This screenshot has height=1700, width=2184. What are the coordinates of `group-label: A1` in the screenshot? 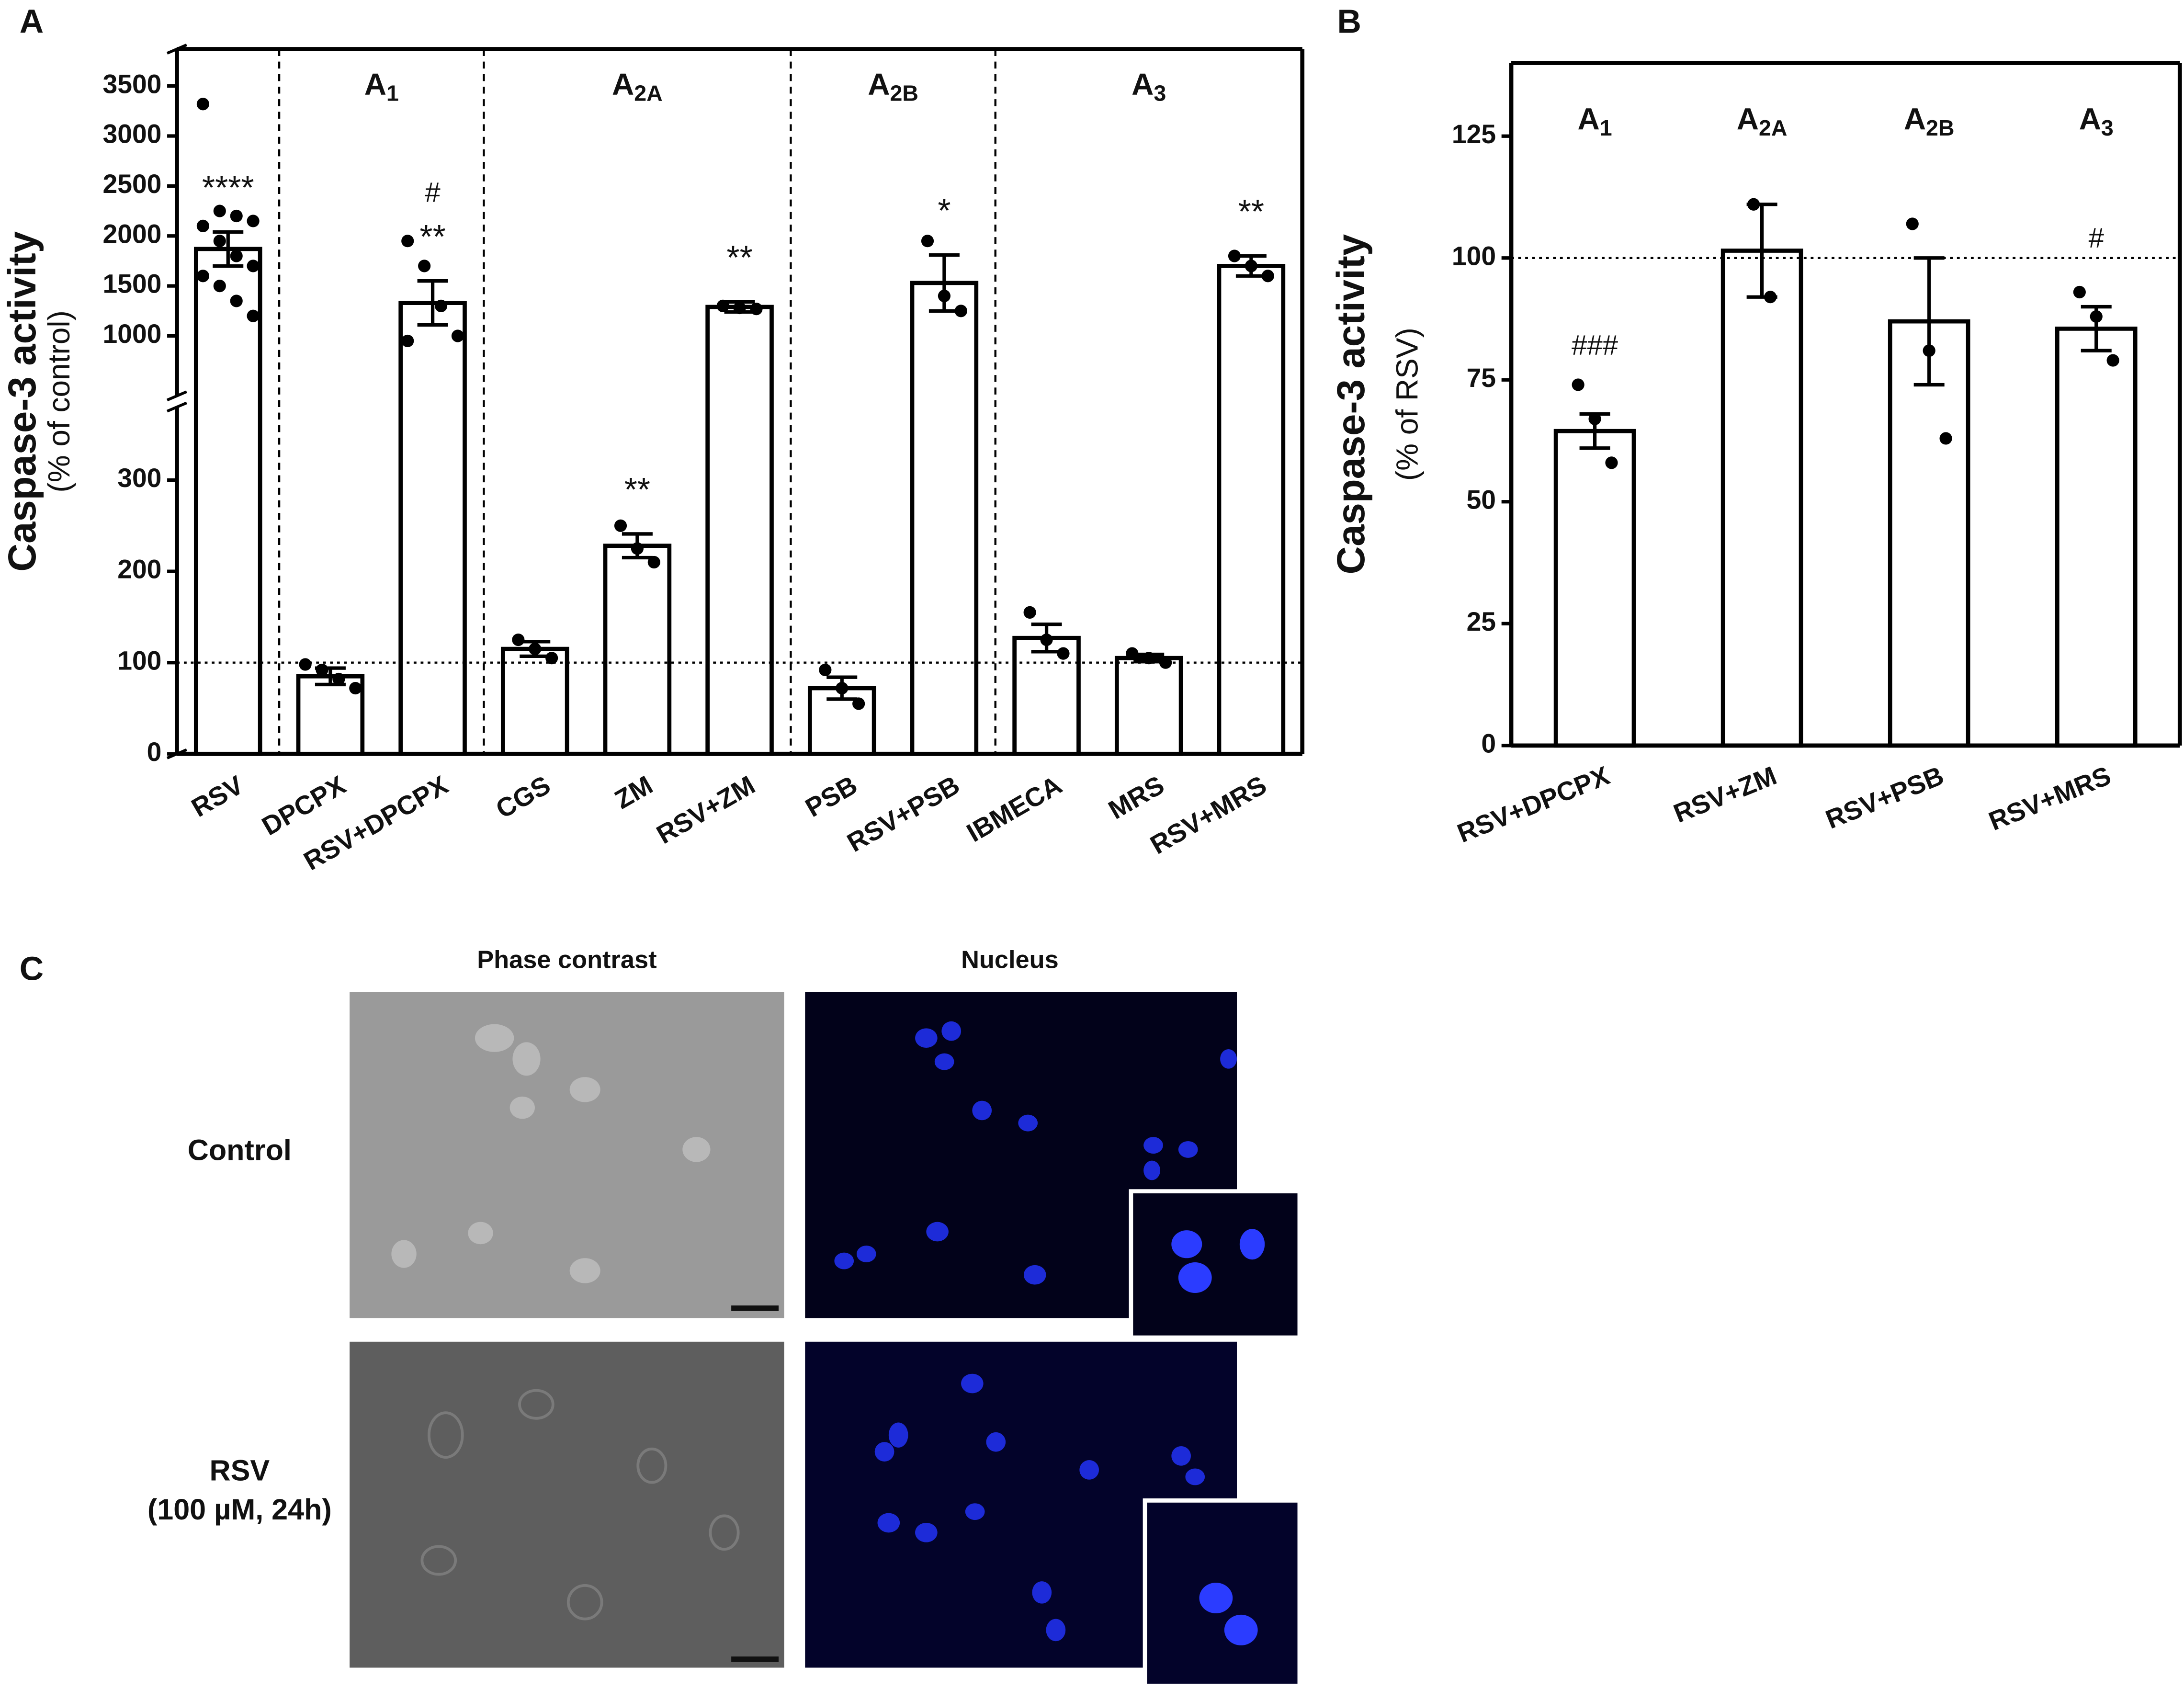 It's located at (1595, 121).